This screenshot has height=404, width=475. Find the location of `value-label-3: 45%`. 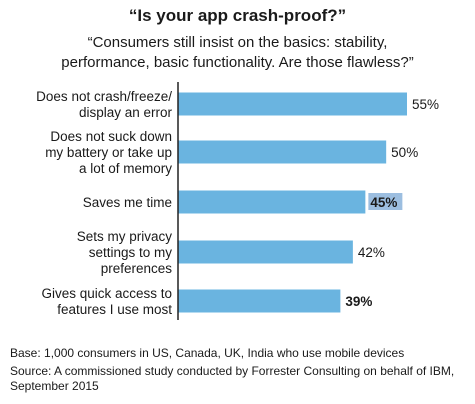

value-label-3: 45% is located at coordinates (383, 202).